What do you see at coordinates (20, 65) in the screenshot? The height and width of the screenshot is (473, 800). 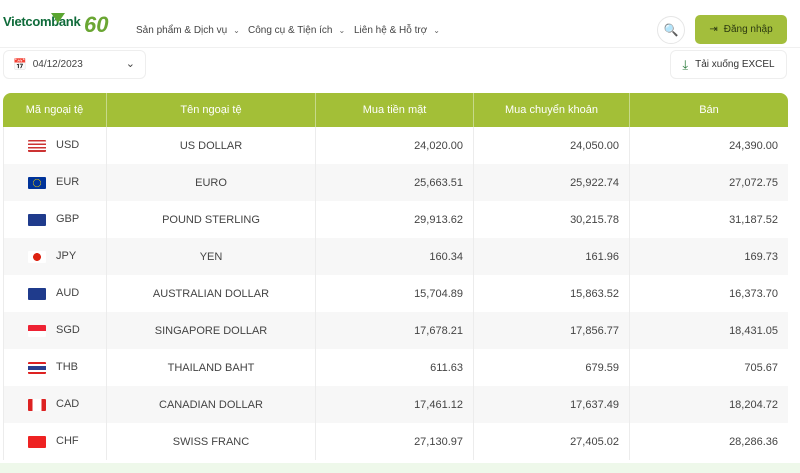 I see `calendar-icon: 📅` at bounding box center [20, 65].